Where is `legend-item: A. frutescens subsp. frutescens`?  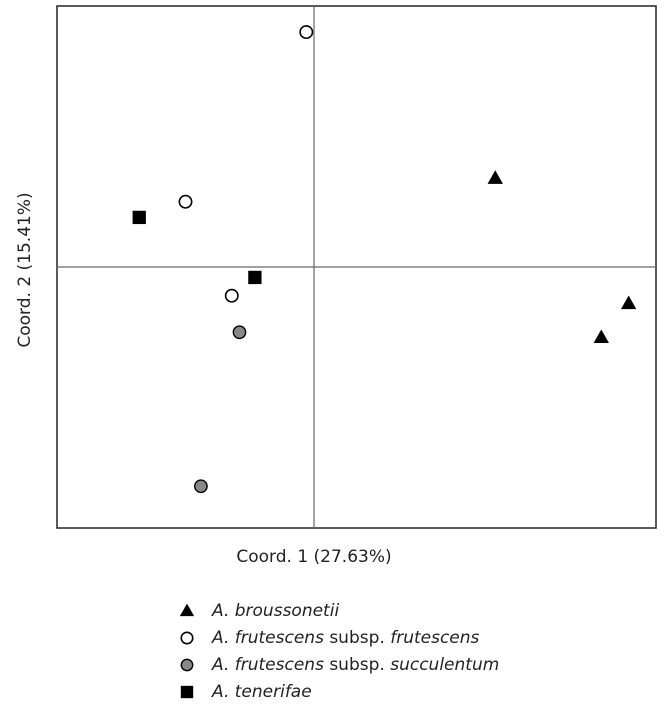
legend-item: A. frutescens subsp. frutescens is located at coordinates (398, 638).